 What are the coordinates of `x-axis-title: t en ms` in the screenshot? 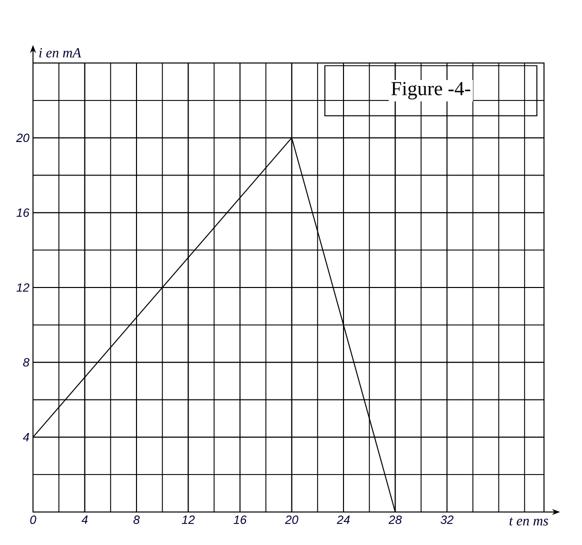 It's located at (529, 522).